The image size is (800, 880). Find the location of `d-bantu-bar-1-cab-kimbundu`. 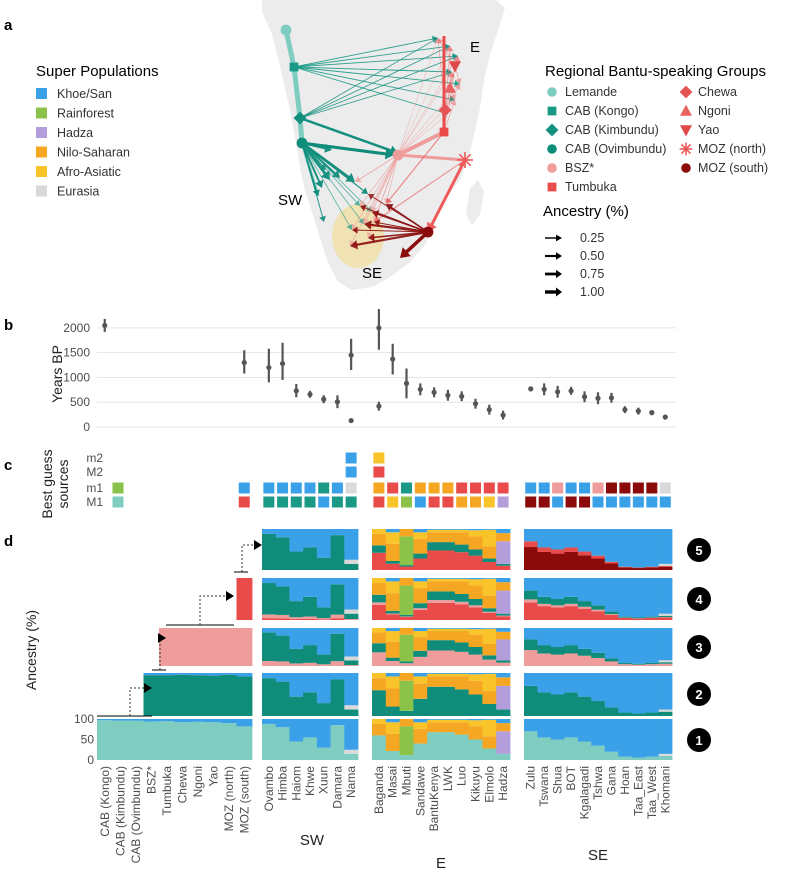

d-bantu-bar-1-cab-kimbundu is located at coordinates (120, 739).